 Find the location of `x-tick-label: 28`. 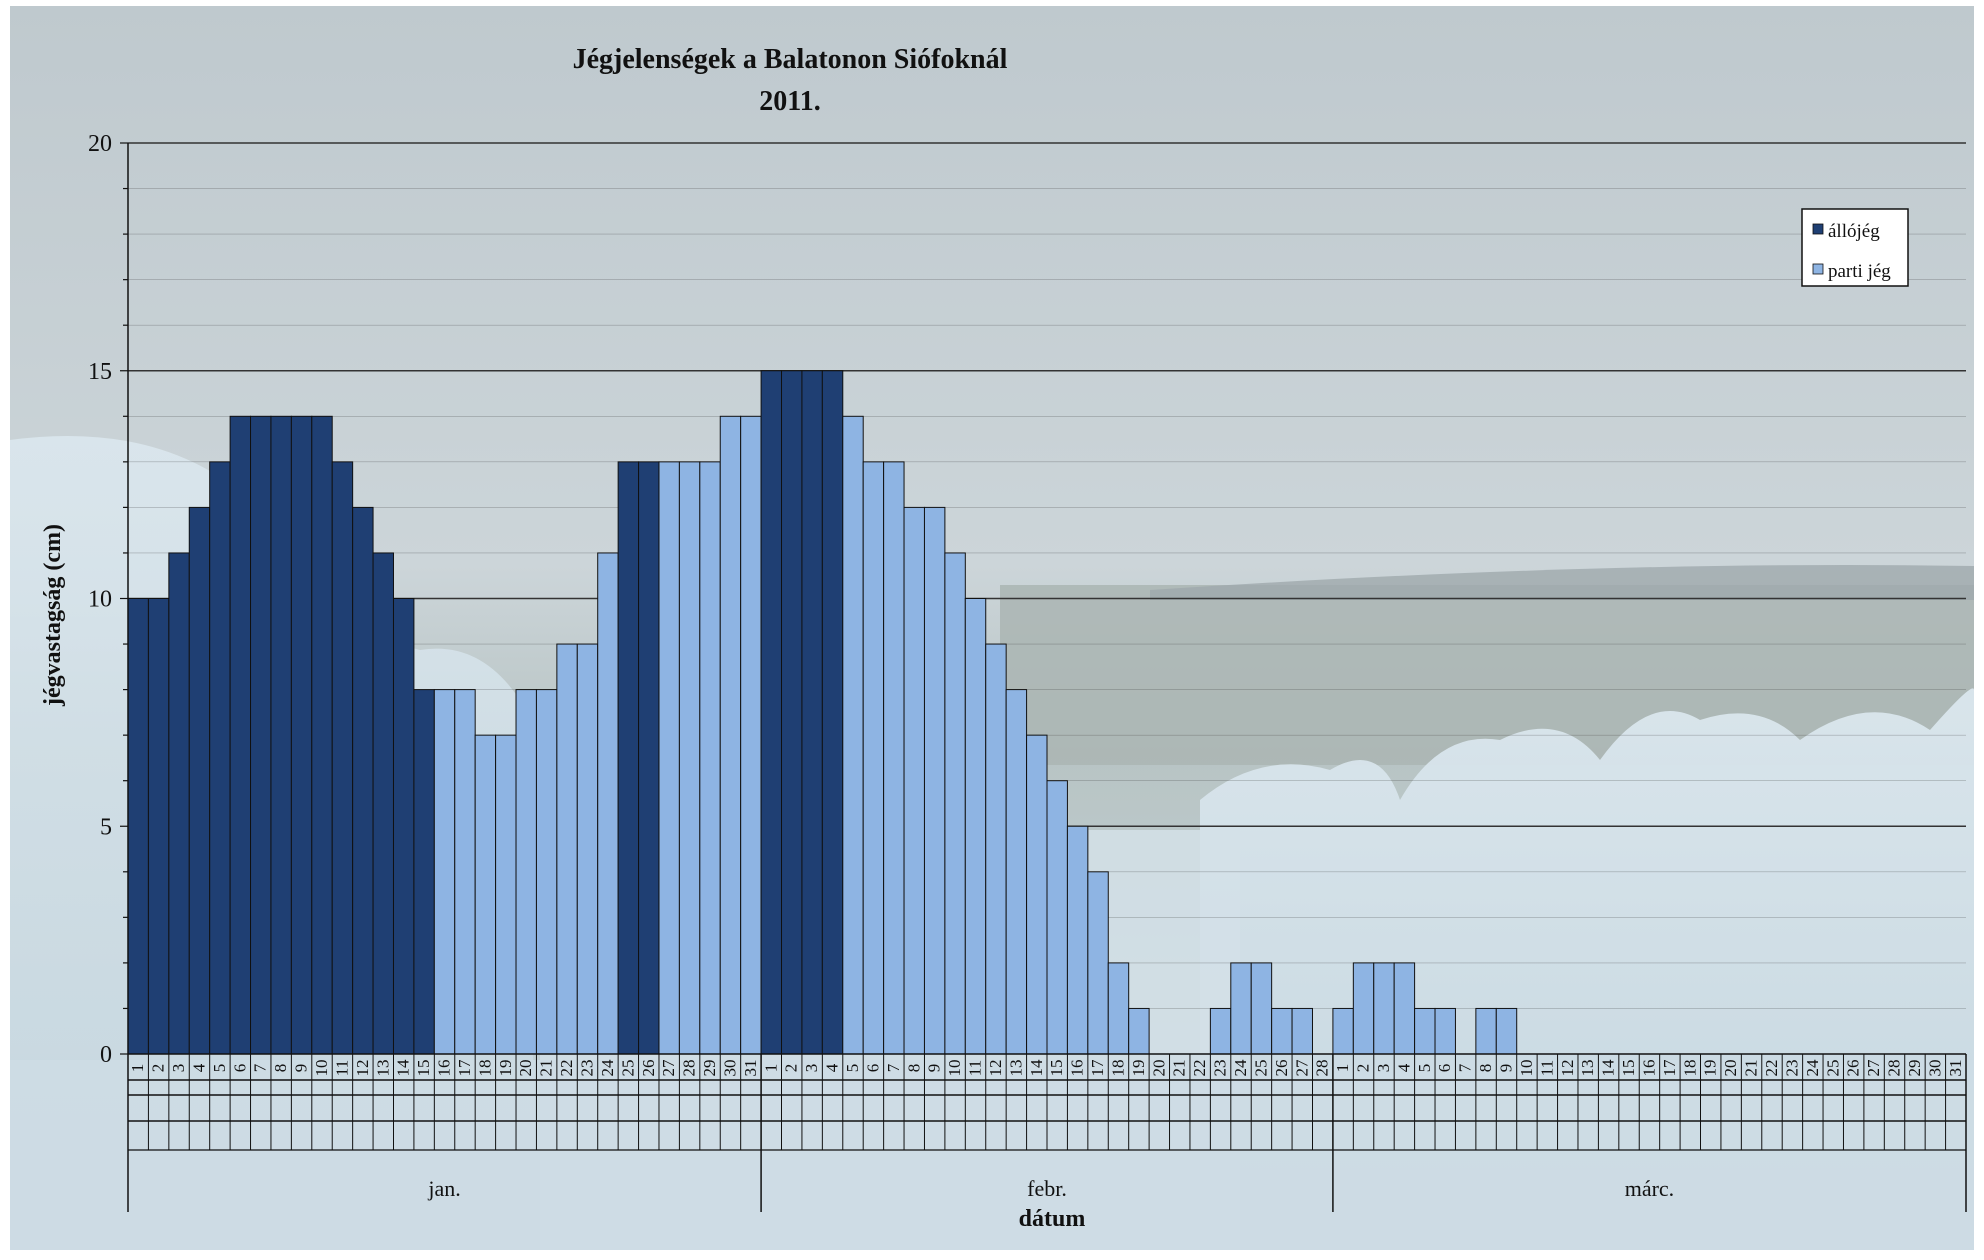

x-tick-label: 28 is located at coordinates (1322, 1068).